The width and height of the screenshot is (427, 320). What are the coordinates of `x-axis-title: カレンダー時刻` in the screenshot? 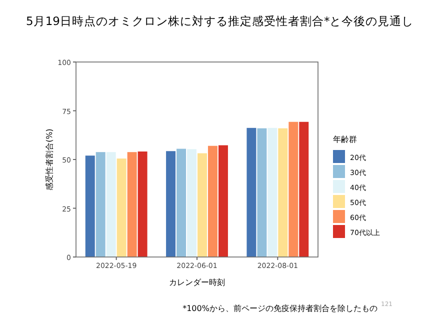 It's located at (197, 282).